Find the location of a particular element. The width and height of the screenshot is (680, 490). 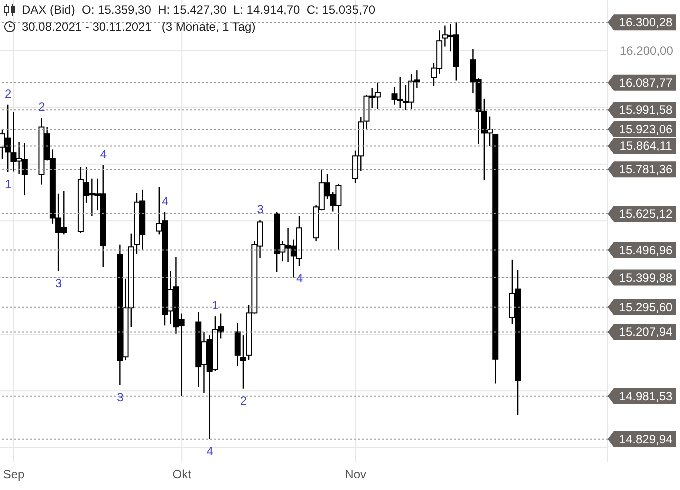

y-tick-label: 15.207,94 is located at coordinates (646, 332).